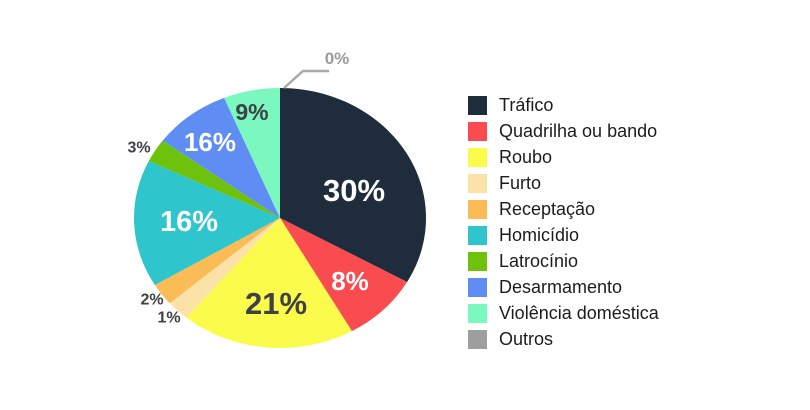  I want to click on legend-label-quadrilha-ou-bando: Quadrilha ou bando, so click(578, 131).